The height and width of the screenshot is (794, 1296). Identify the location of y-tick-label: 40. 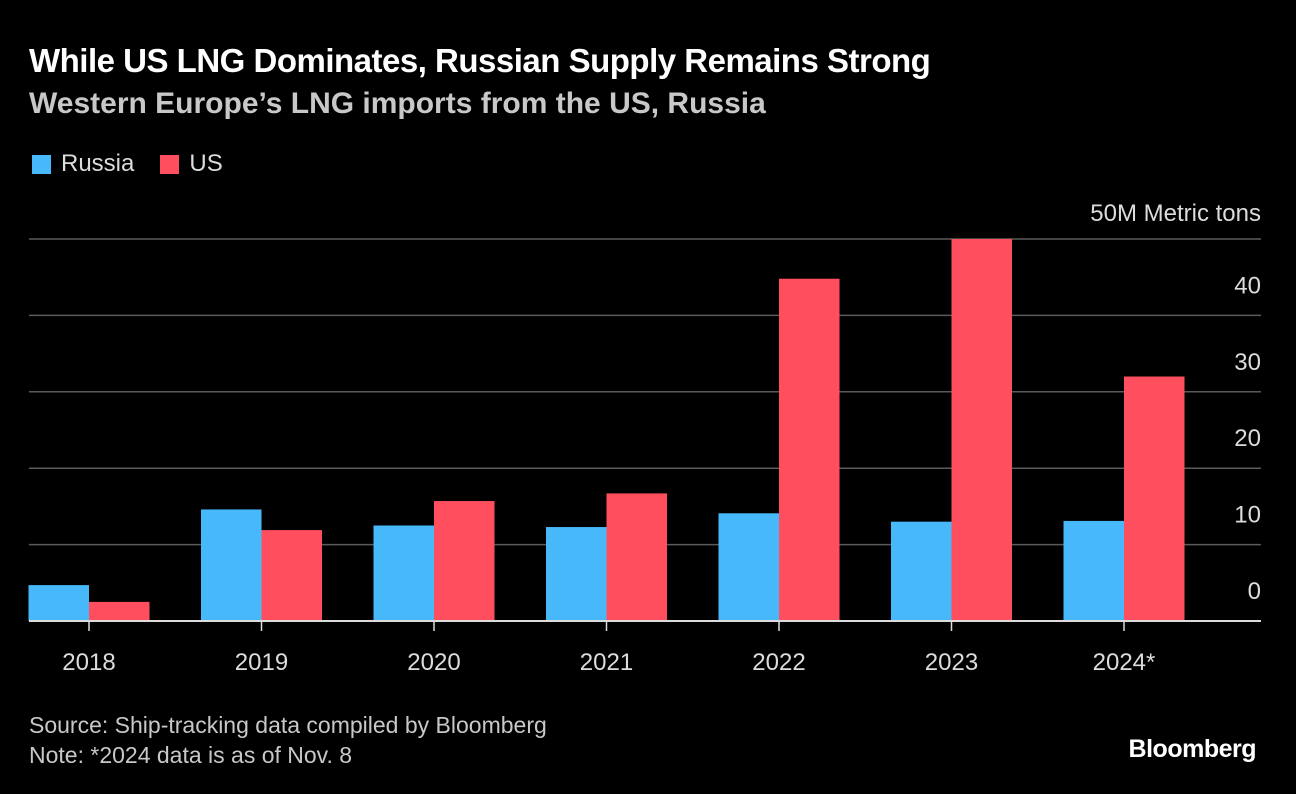
(1247, 285).